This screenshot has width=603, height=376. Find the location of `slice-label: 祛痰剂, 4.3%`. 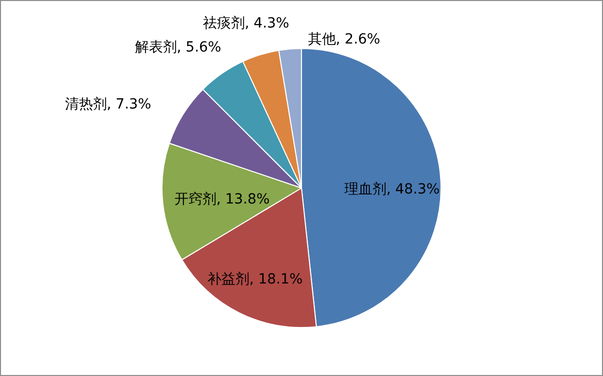

slice-label: 祛痰剂, 4.3% is located at coordinates (246, 24).